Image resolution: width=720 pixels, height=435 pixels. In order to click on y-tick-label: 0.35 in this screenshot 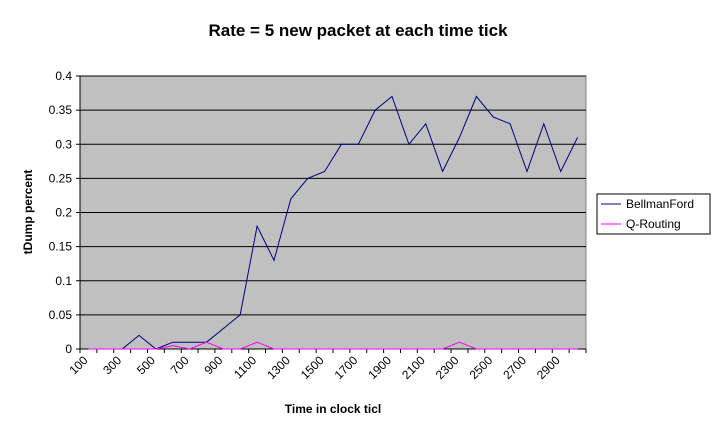, I will do `click(61, 110)`.